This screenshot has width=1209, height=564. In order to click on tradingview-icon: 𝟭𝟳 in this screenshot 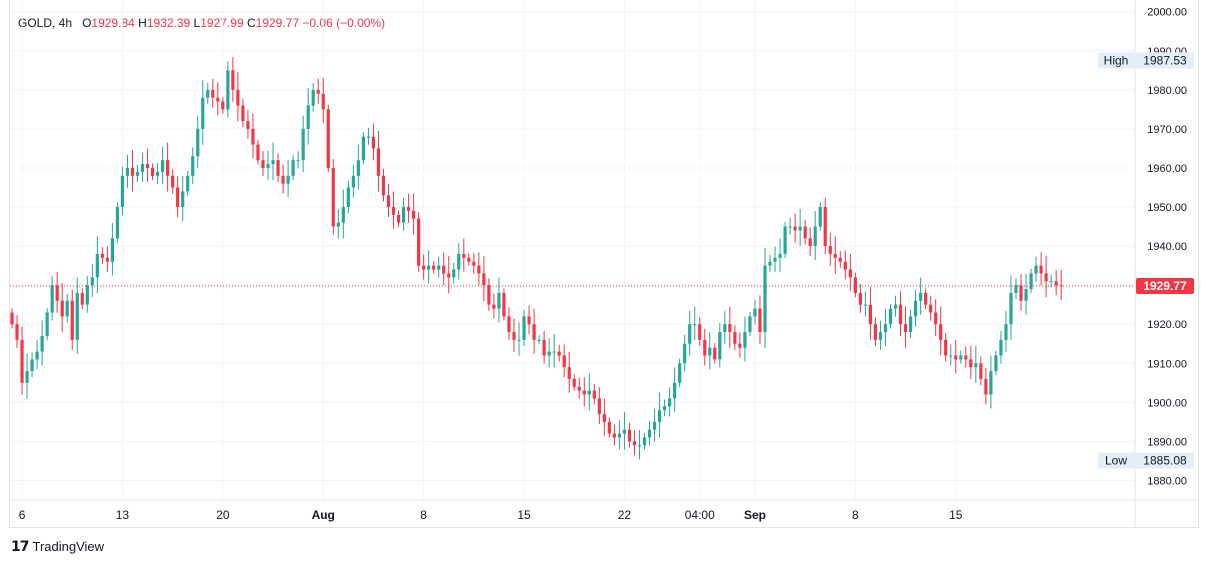, I will do `click(20, 546)`.